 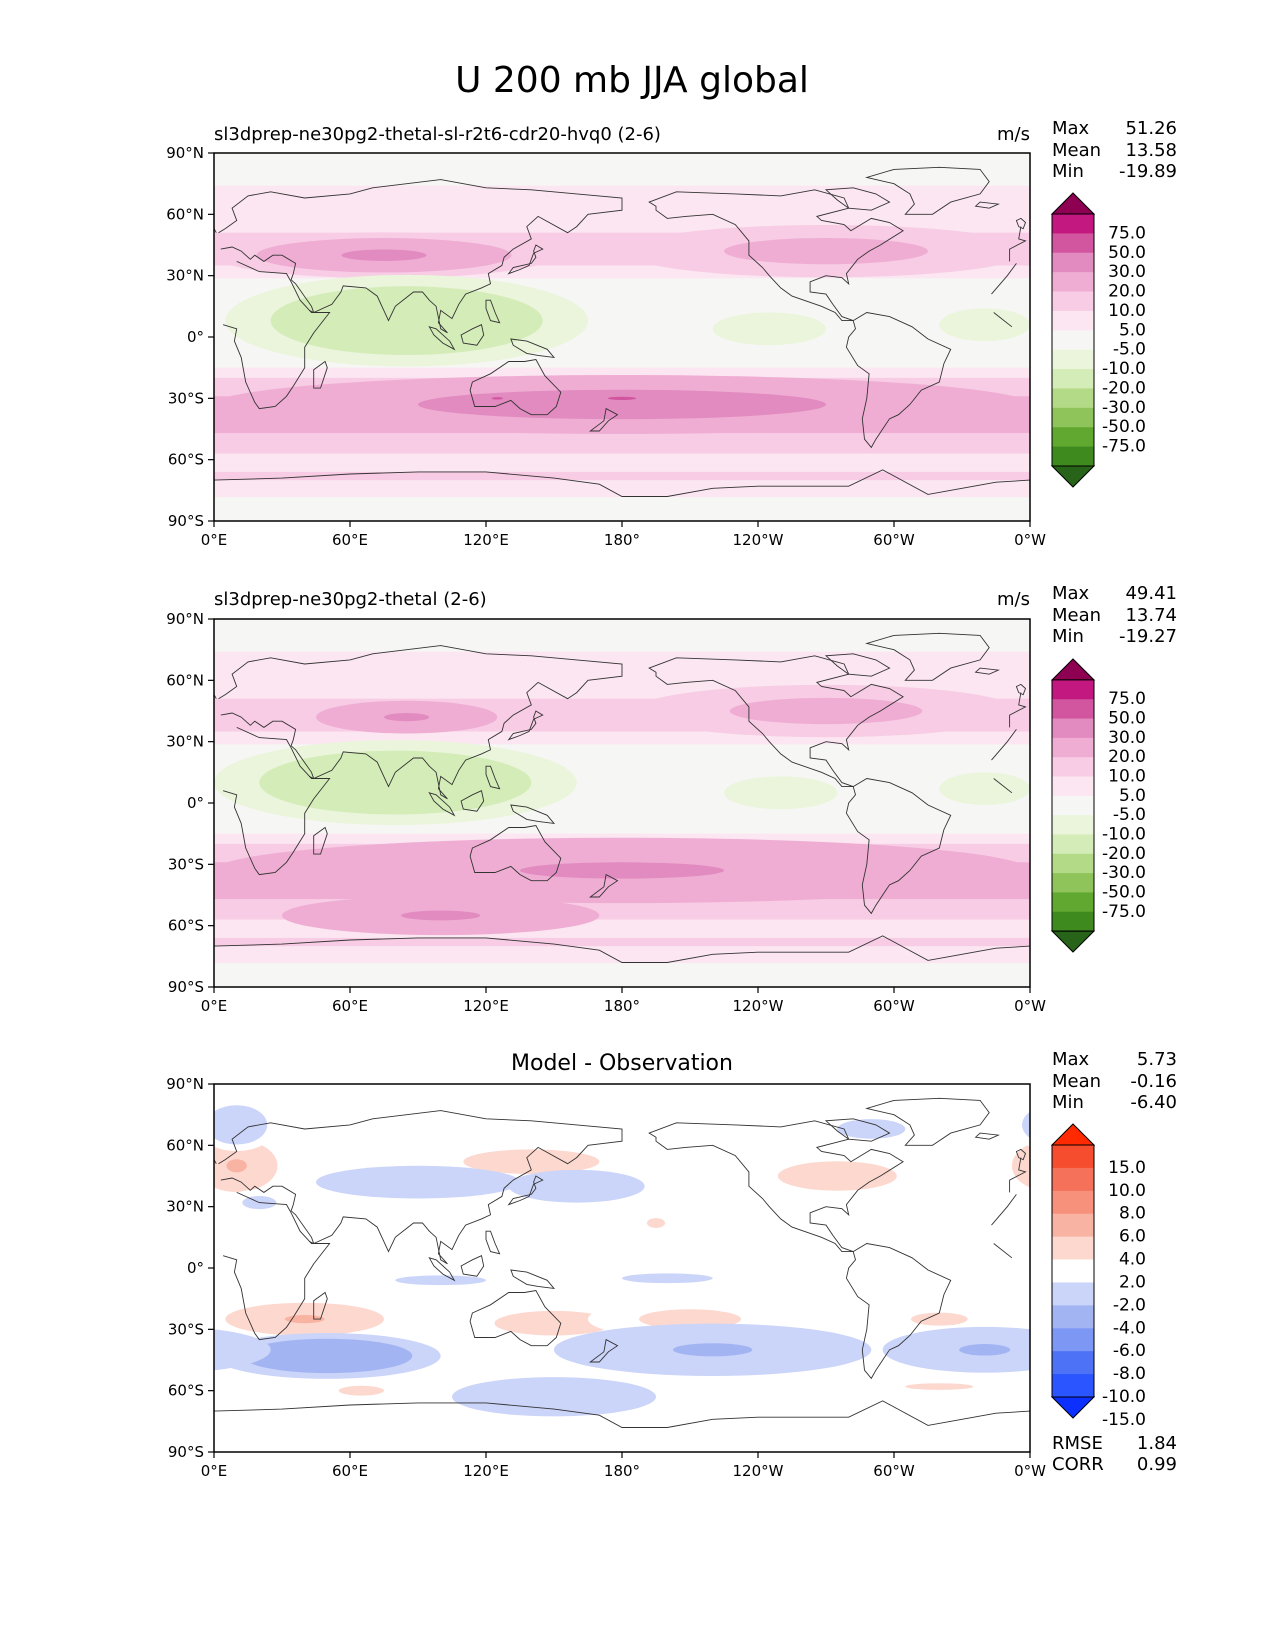 What do you see at coordinates (1127, 311) in the screenshot?
I see `colorbar-level-label: 10.0` at bounding box center [1127, 311].